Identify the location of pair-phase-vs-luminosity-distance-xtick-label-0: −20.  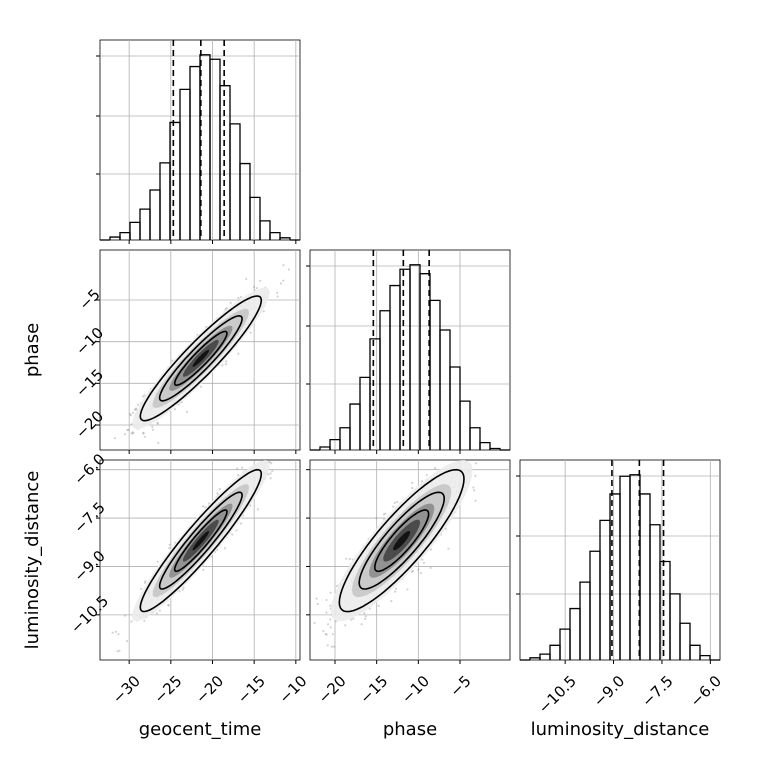
(332, 689).